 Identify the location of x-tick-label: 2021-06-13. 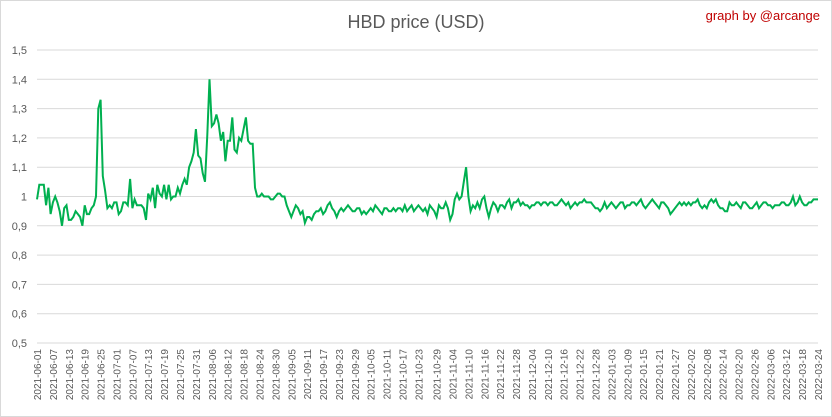
(70, 375).